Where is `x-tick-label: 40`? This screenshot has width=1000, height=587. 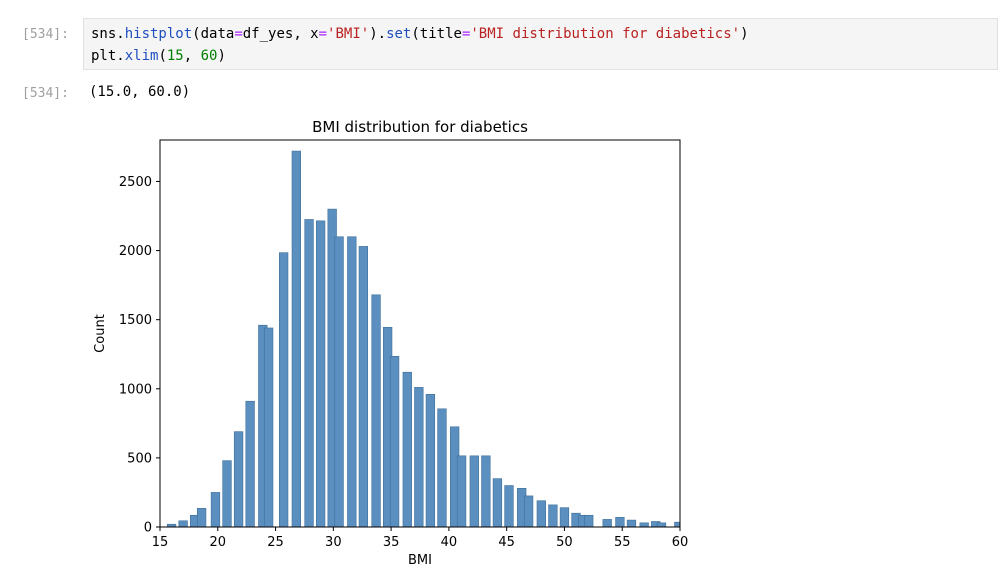
x-tick-label: 40 is located at coordinates (449, 542).